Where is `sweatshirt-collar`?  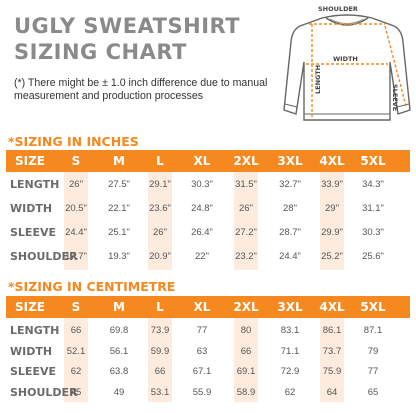 sweatshirt-collar is located at coordinates (347, 21).